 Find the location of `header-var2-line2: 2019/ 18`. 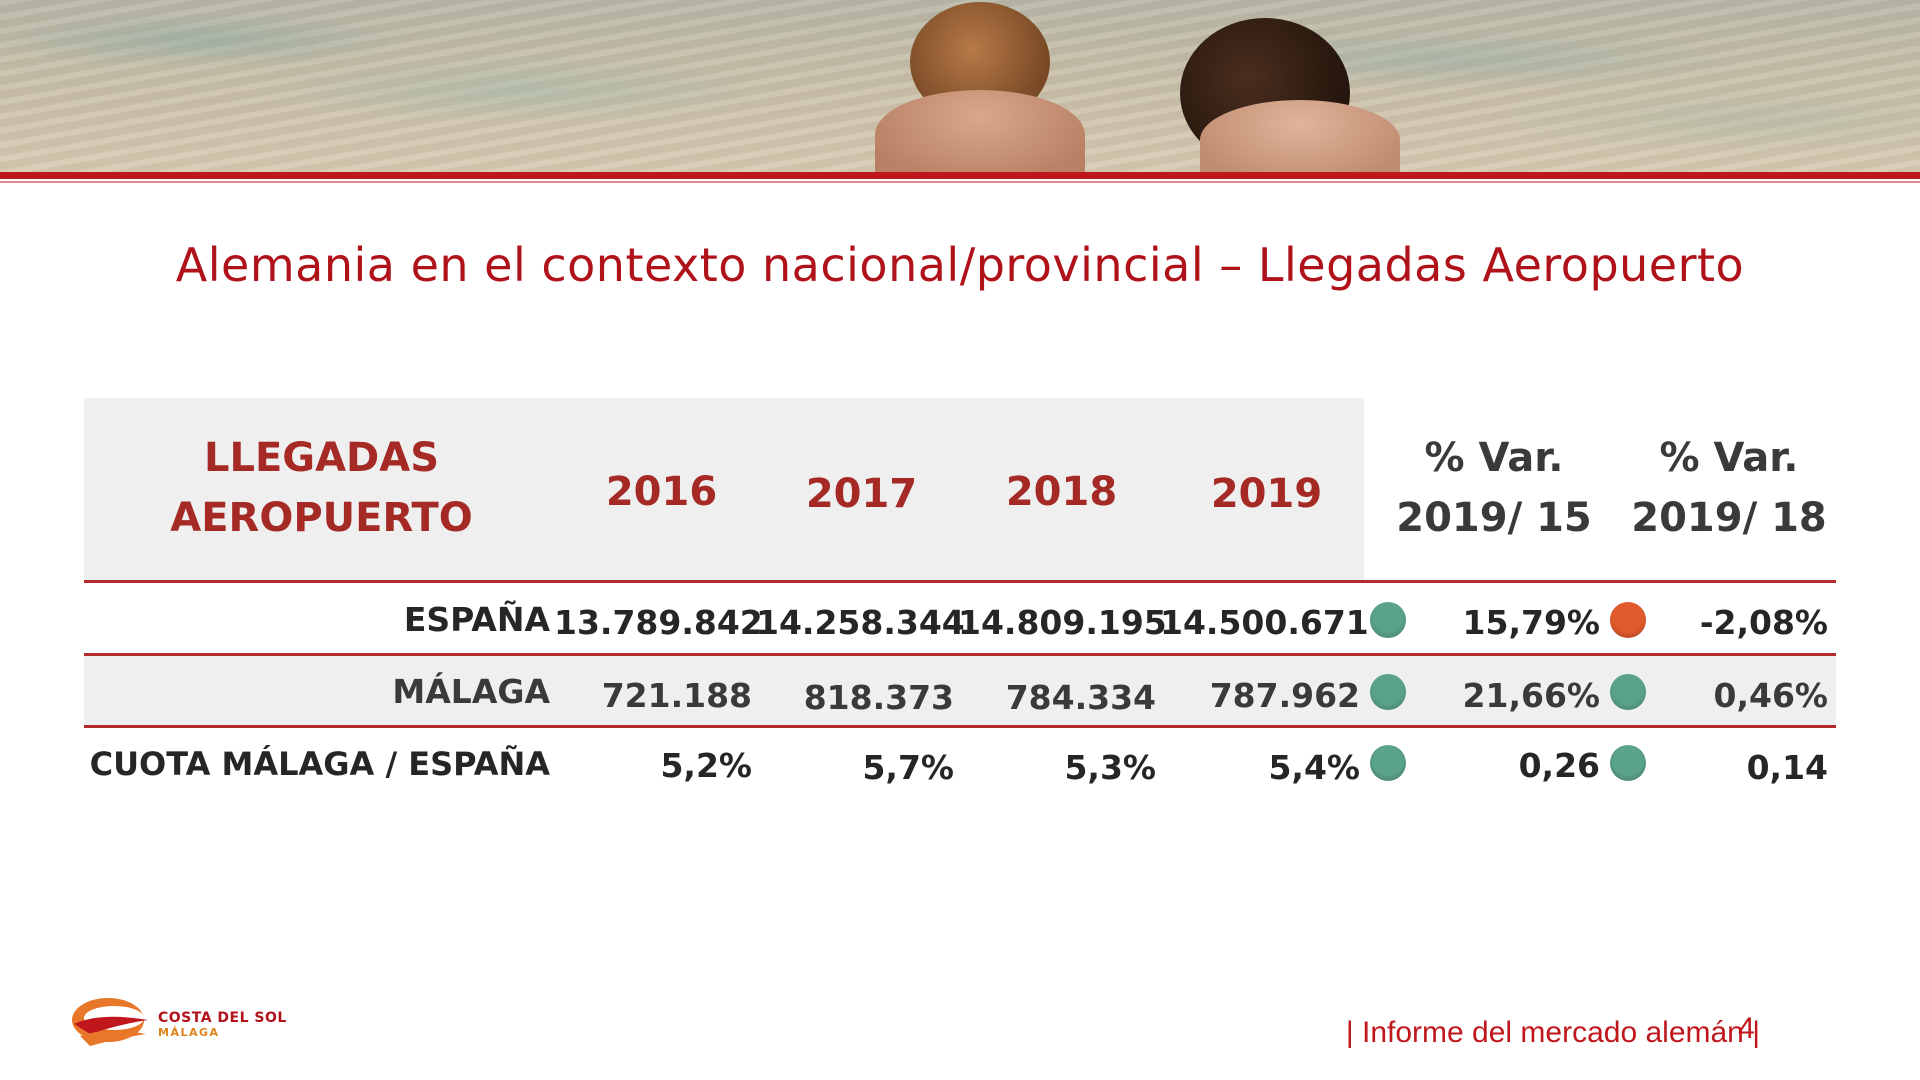

header-var2-line2: 2019/ 18 is located at coordinates (1729, 518).